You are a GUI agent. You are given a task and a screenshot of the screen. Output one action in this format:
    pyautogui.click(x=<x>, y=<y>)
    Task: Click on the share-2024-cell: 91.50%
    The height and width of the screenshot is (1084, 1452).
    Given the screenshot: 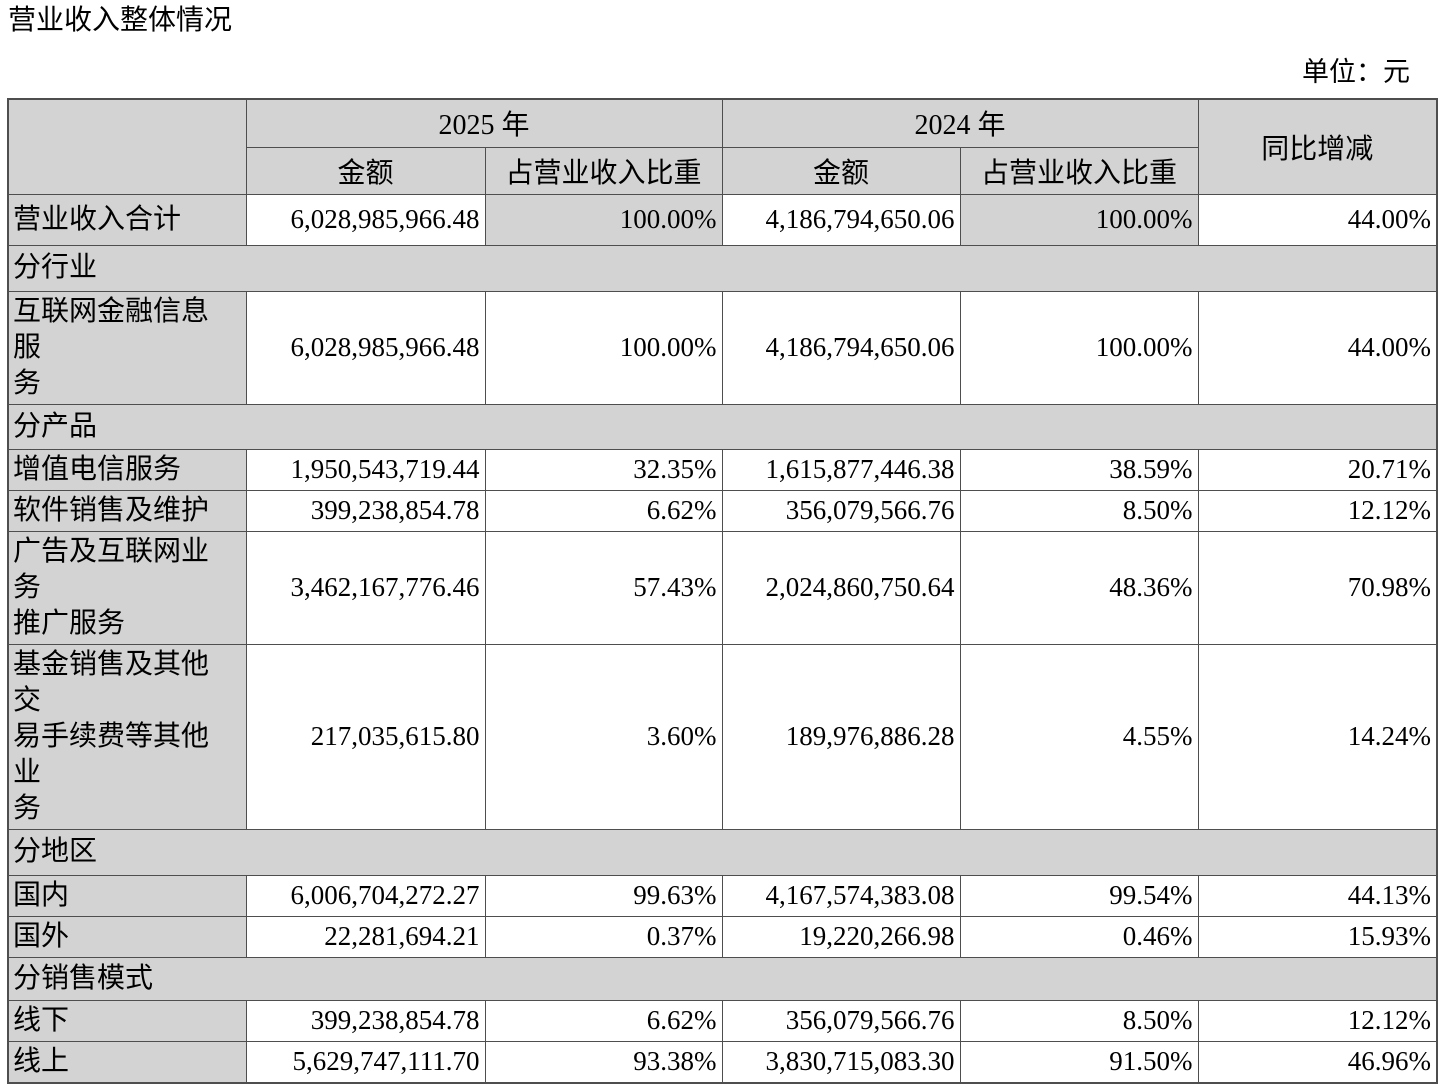 What is the action you would take?
    pyautogui.click(x=1079, y=1061)
    